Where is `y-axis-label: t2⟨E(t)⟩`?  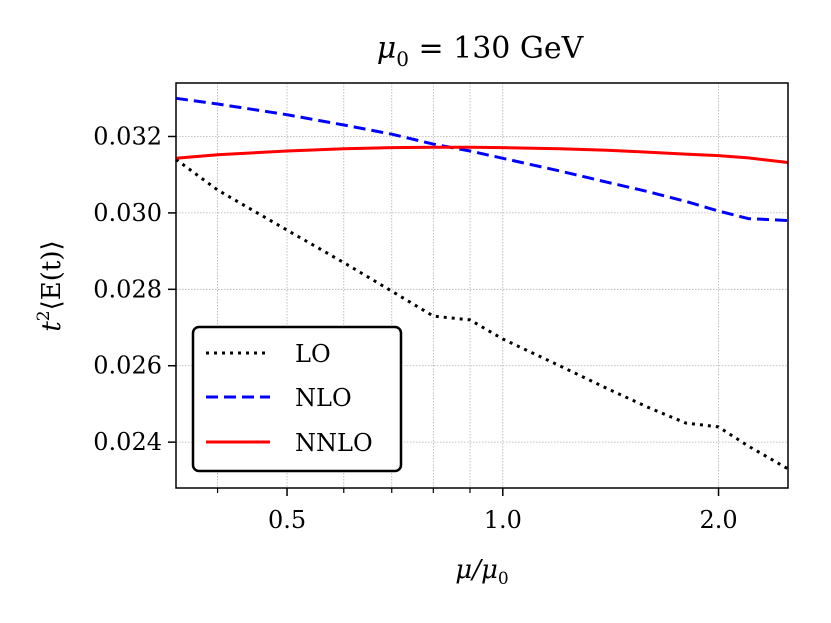 y-axis-label: t2⟨E(t)⟩ is located at coordinates (50, 285).